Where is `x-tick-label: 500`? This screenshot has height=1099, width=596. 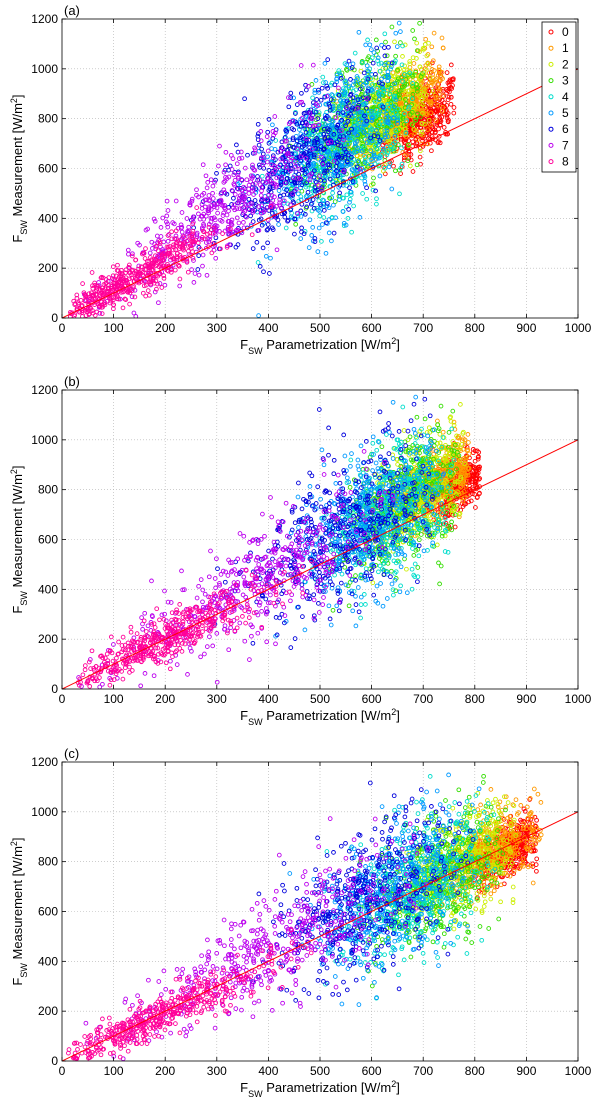 x-tick-label: 500 is located at coordinates (320, 328).